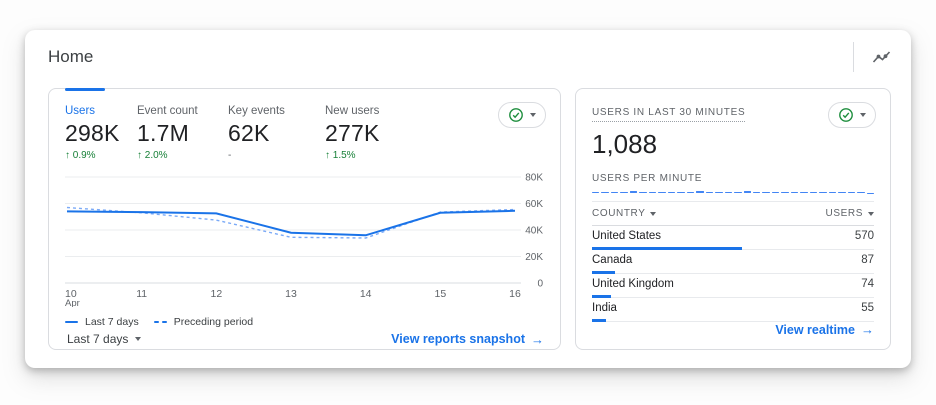 The image size is (936, 405). Describe the element at coordinates (256, 111) in the screenshot. I see `metric-label: Key events` at that location.